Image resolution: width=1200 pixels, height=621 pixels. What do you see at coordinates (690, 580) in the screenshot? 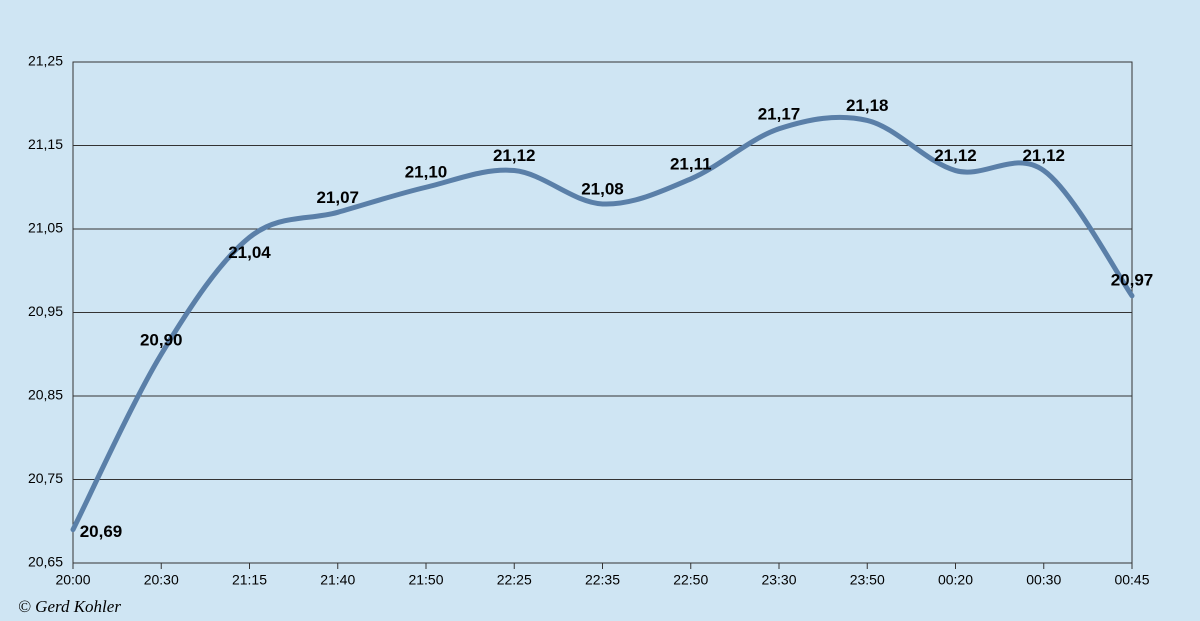
I see `x-tick-label: 22:50` at bounding box center [690, 580].